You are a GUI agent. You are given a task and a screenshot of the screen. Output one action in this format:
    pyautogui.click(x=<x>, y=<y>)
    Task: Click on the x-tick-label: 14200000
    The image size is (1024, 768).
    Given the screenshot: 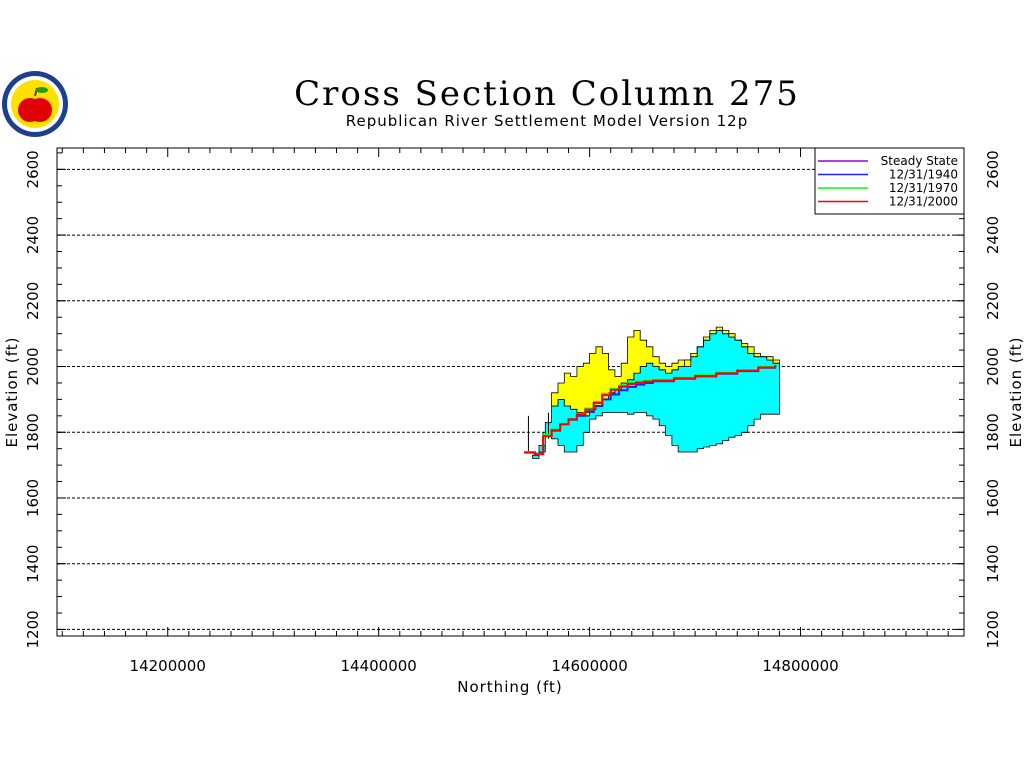 What is the action you would take?
    pyautogui.click(x=168, y=666)
    